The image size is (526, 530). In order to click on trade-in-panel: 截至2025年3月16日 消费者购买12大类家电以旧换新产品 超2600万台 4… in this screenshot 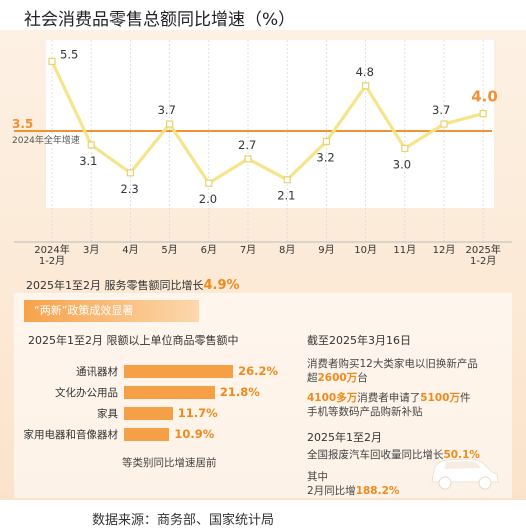, I will do `click(402, 414)`.